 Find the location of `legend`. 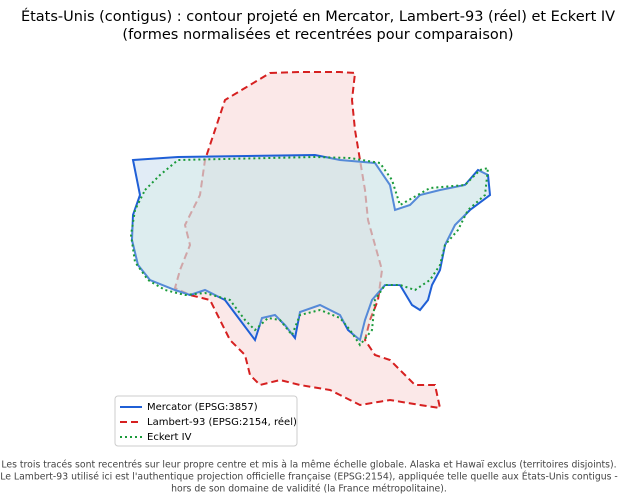

legend is located at coordinates (206, 421).